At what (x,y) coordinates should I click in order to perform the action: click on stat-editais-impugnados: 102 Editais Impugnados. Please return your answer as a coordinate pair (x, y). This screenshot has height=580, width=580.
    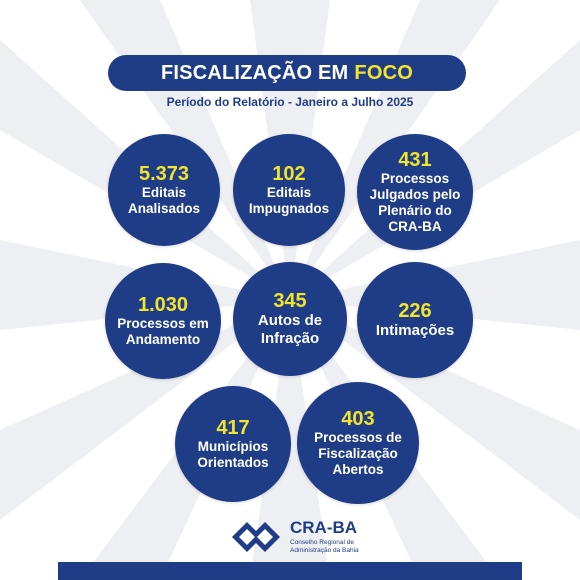
    Looking at the image, I should click on (289, 190).